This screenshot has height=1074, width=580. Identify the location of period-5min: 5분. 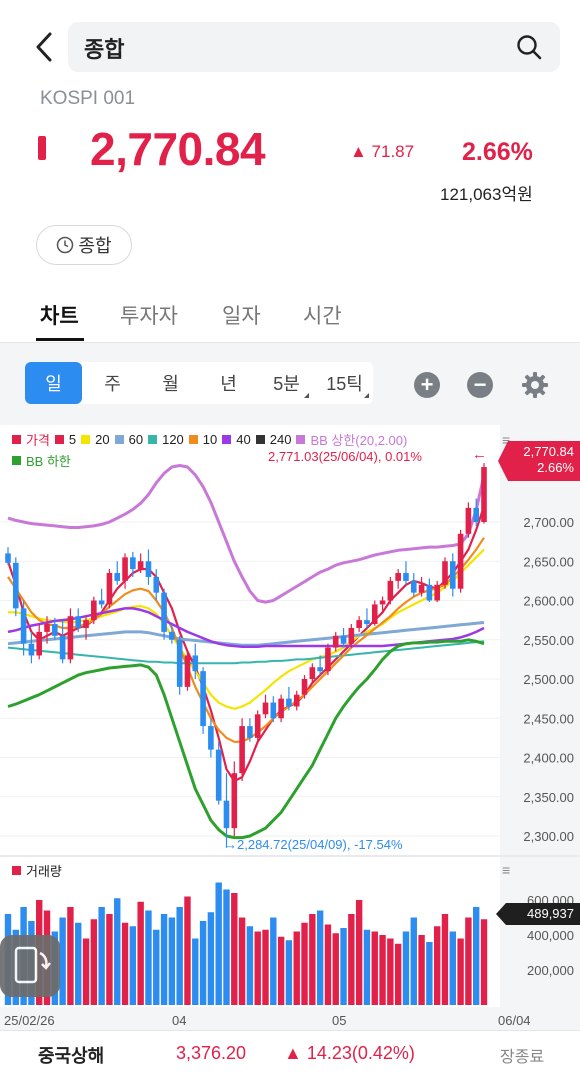
(286, 384).